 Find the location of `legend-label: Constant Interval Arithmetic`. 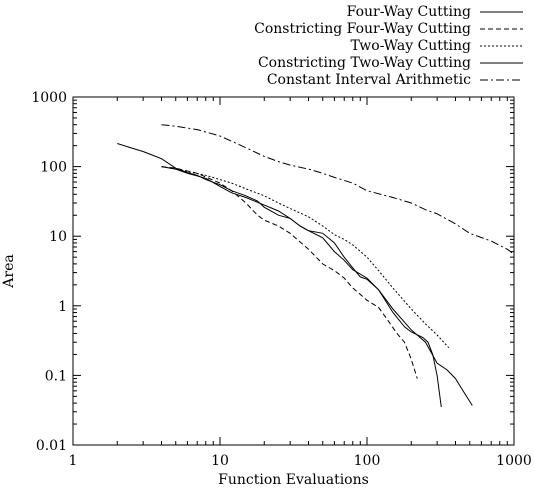

legend-label: Constant Interval Arithmetic is located at coordinates (369, 80).